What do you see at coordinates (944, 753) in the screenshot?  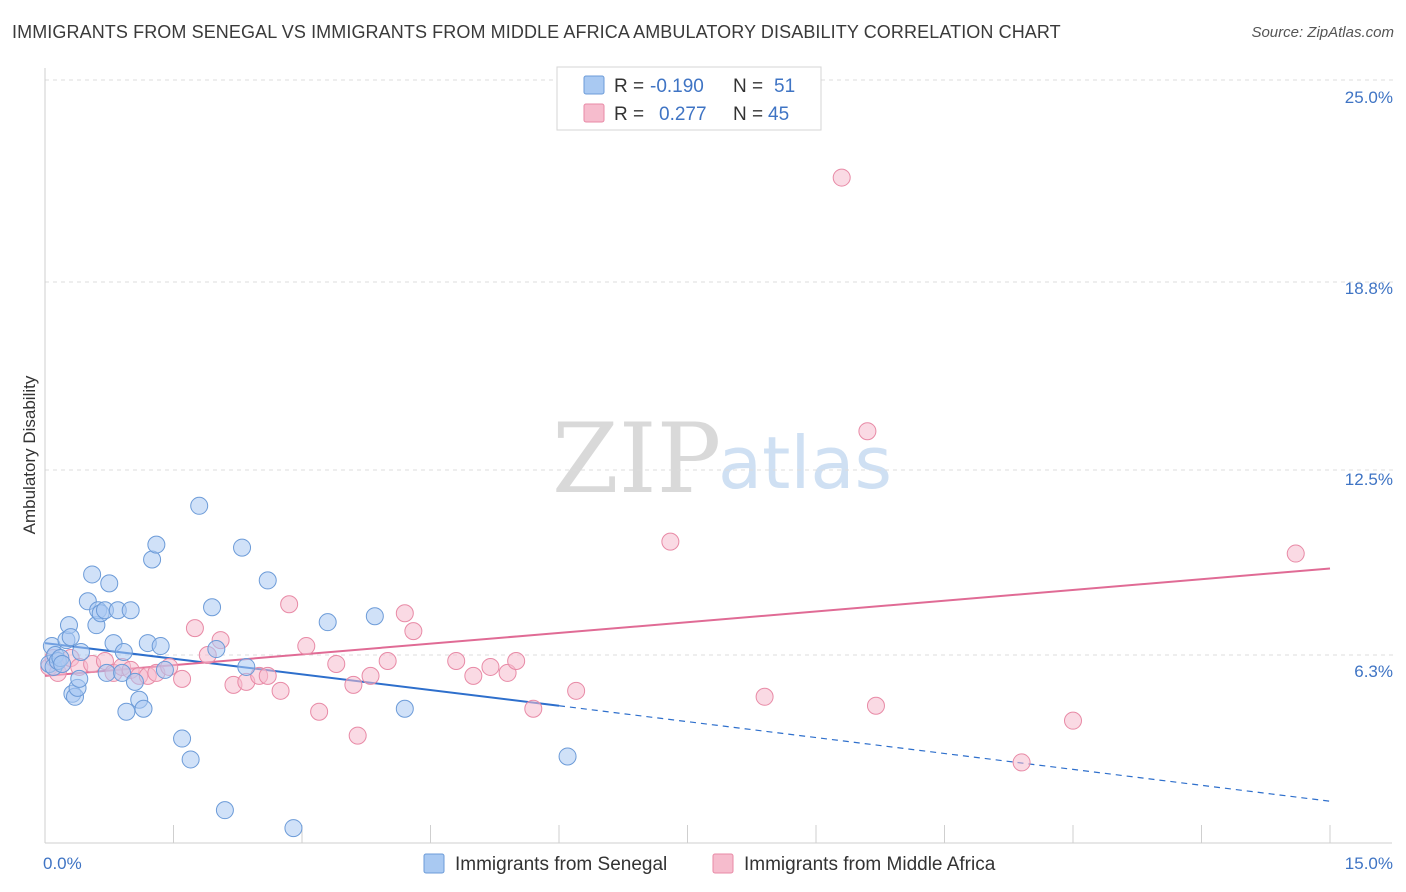 I see `trend-line-senegal-extrapolated` at bounding box center [944, 753].